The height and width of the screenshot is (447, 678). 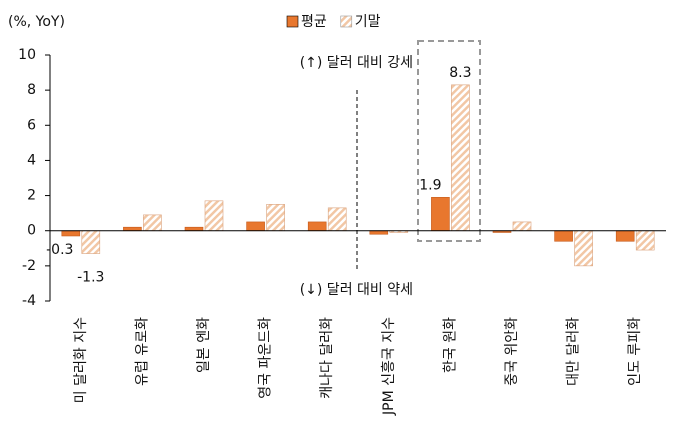 I want to click on x-tick-label: 일본 엔화, so click(x=204, y=345).